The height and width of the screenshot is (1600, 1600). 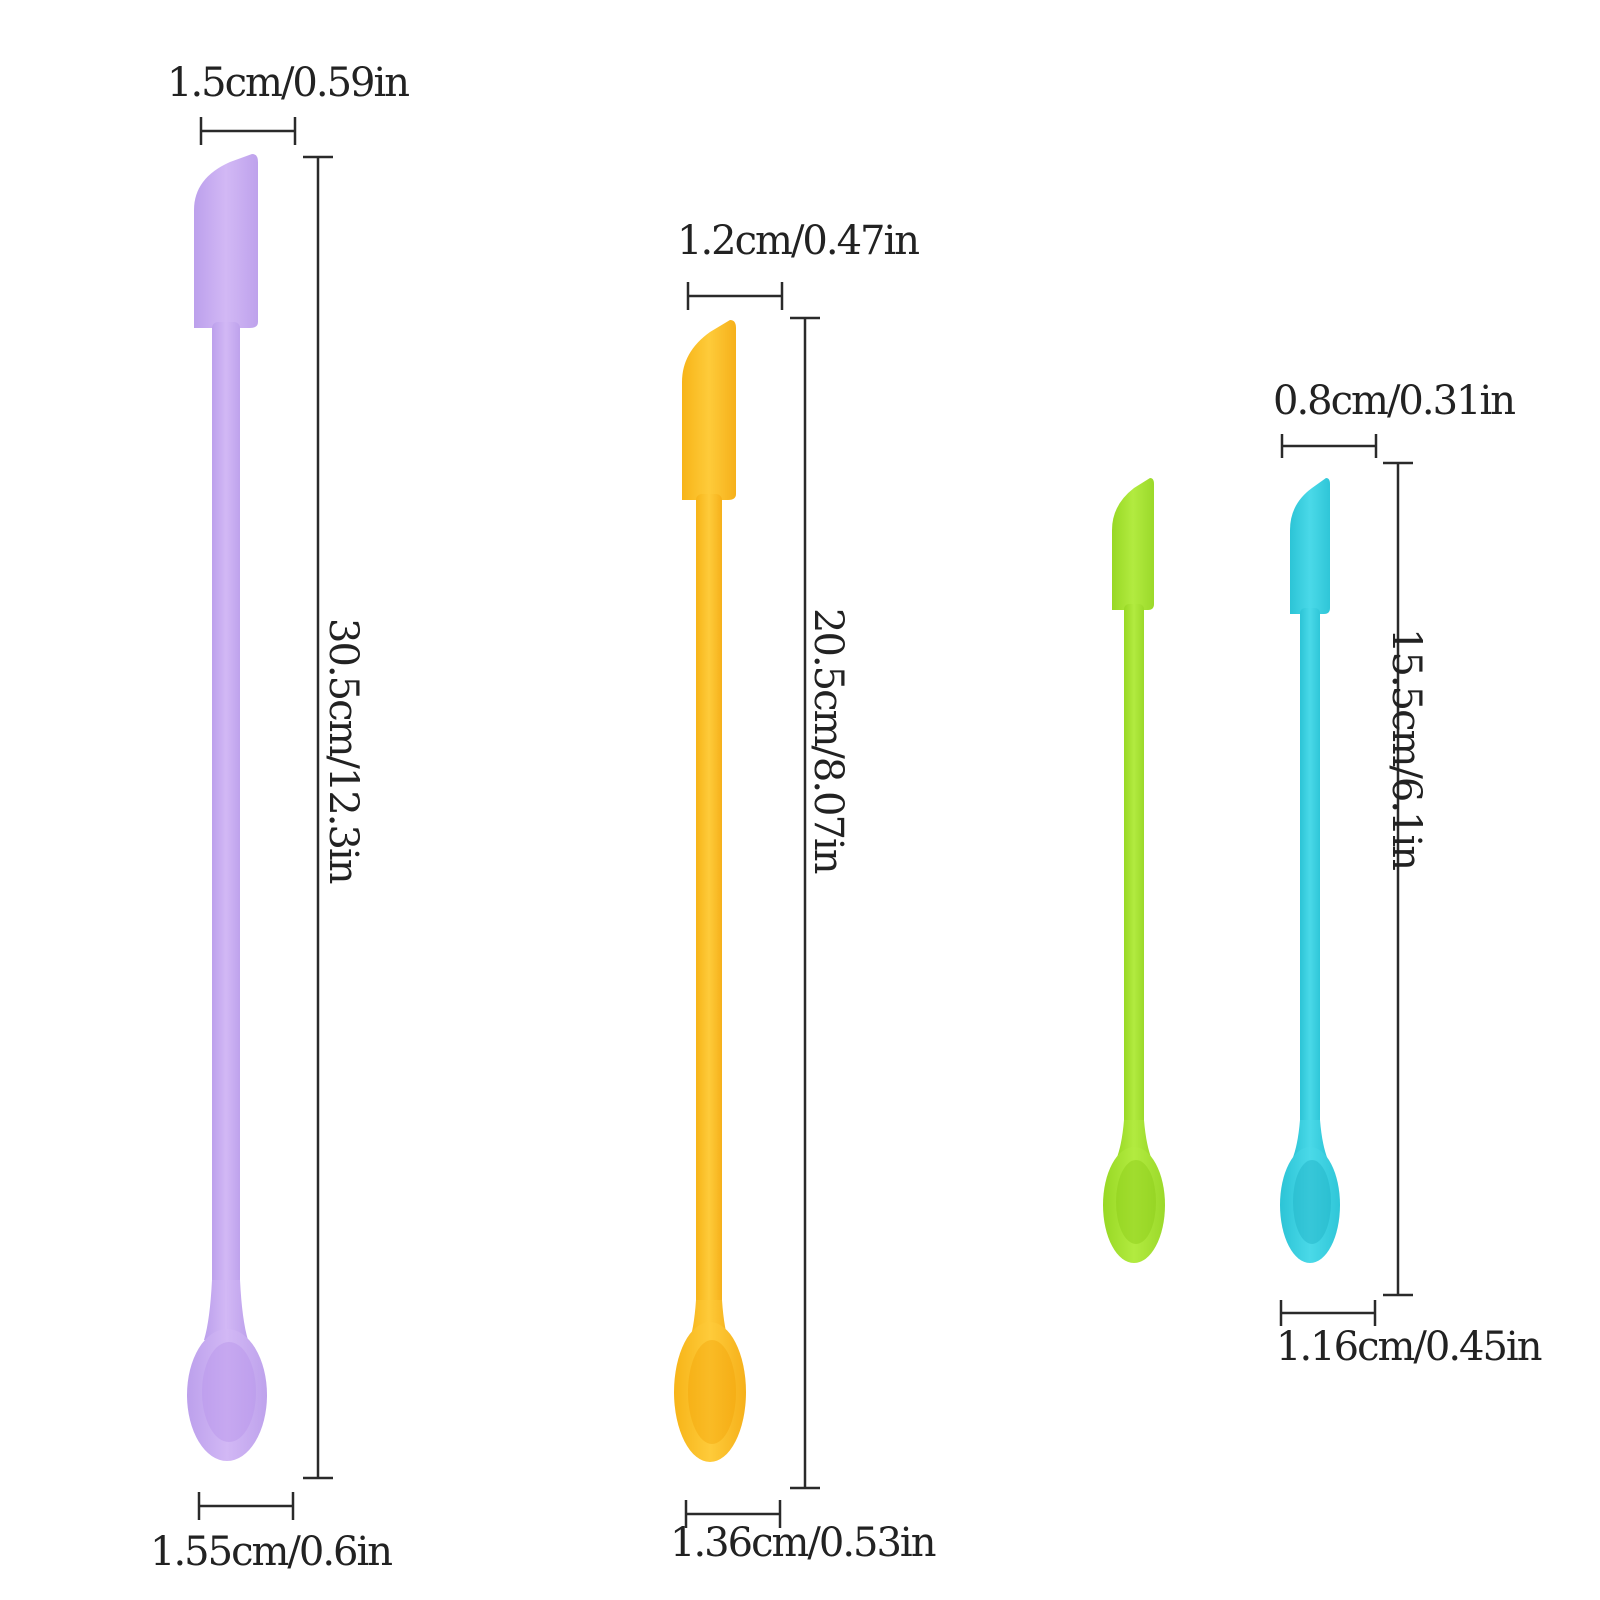 I want to click on purple-spoon-bowl, so click(x=227, y=1395).